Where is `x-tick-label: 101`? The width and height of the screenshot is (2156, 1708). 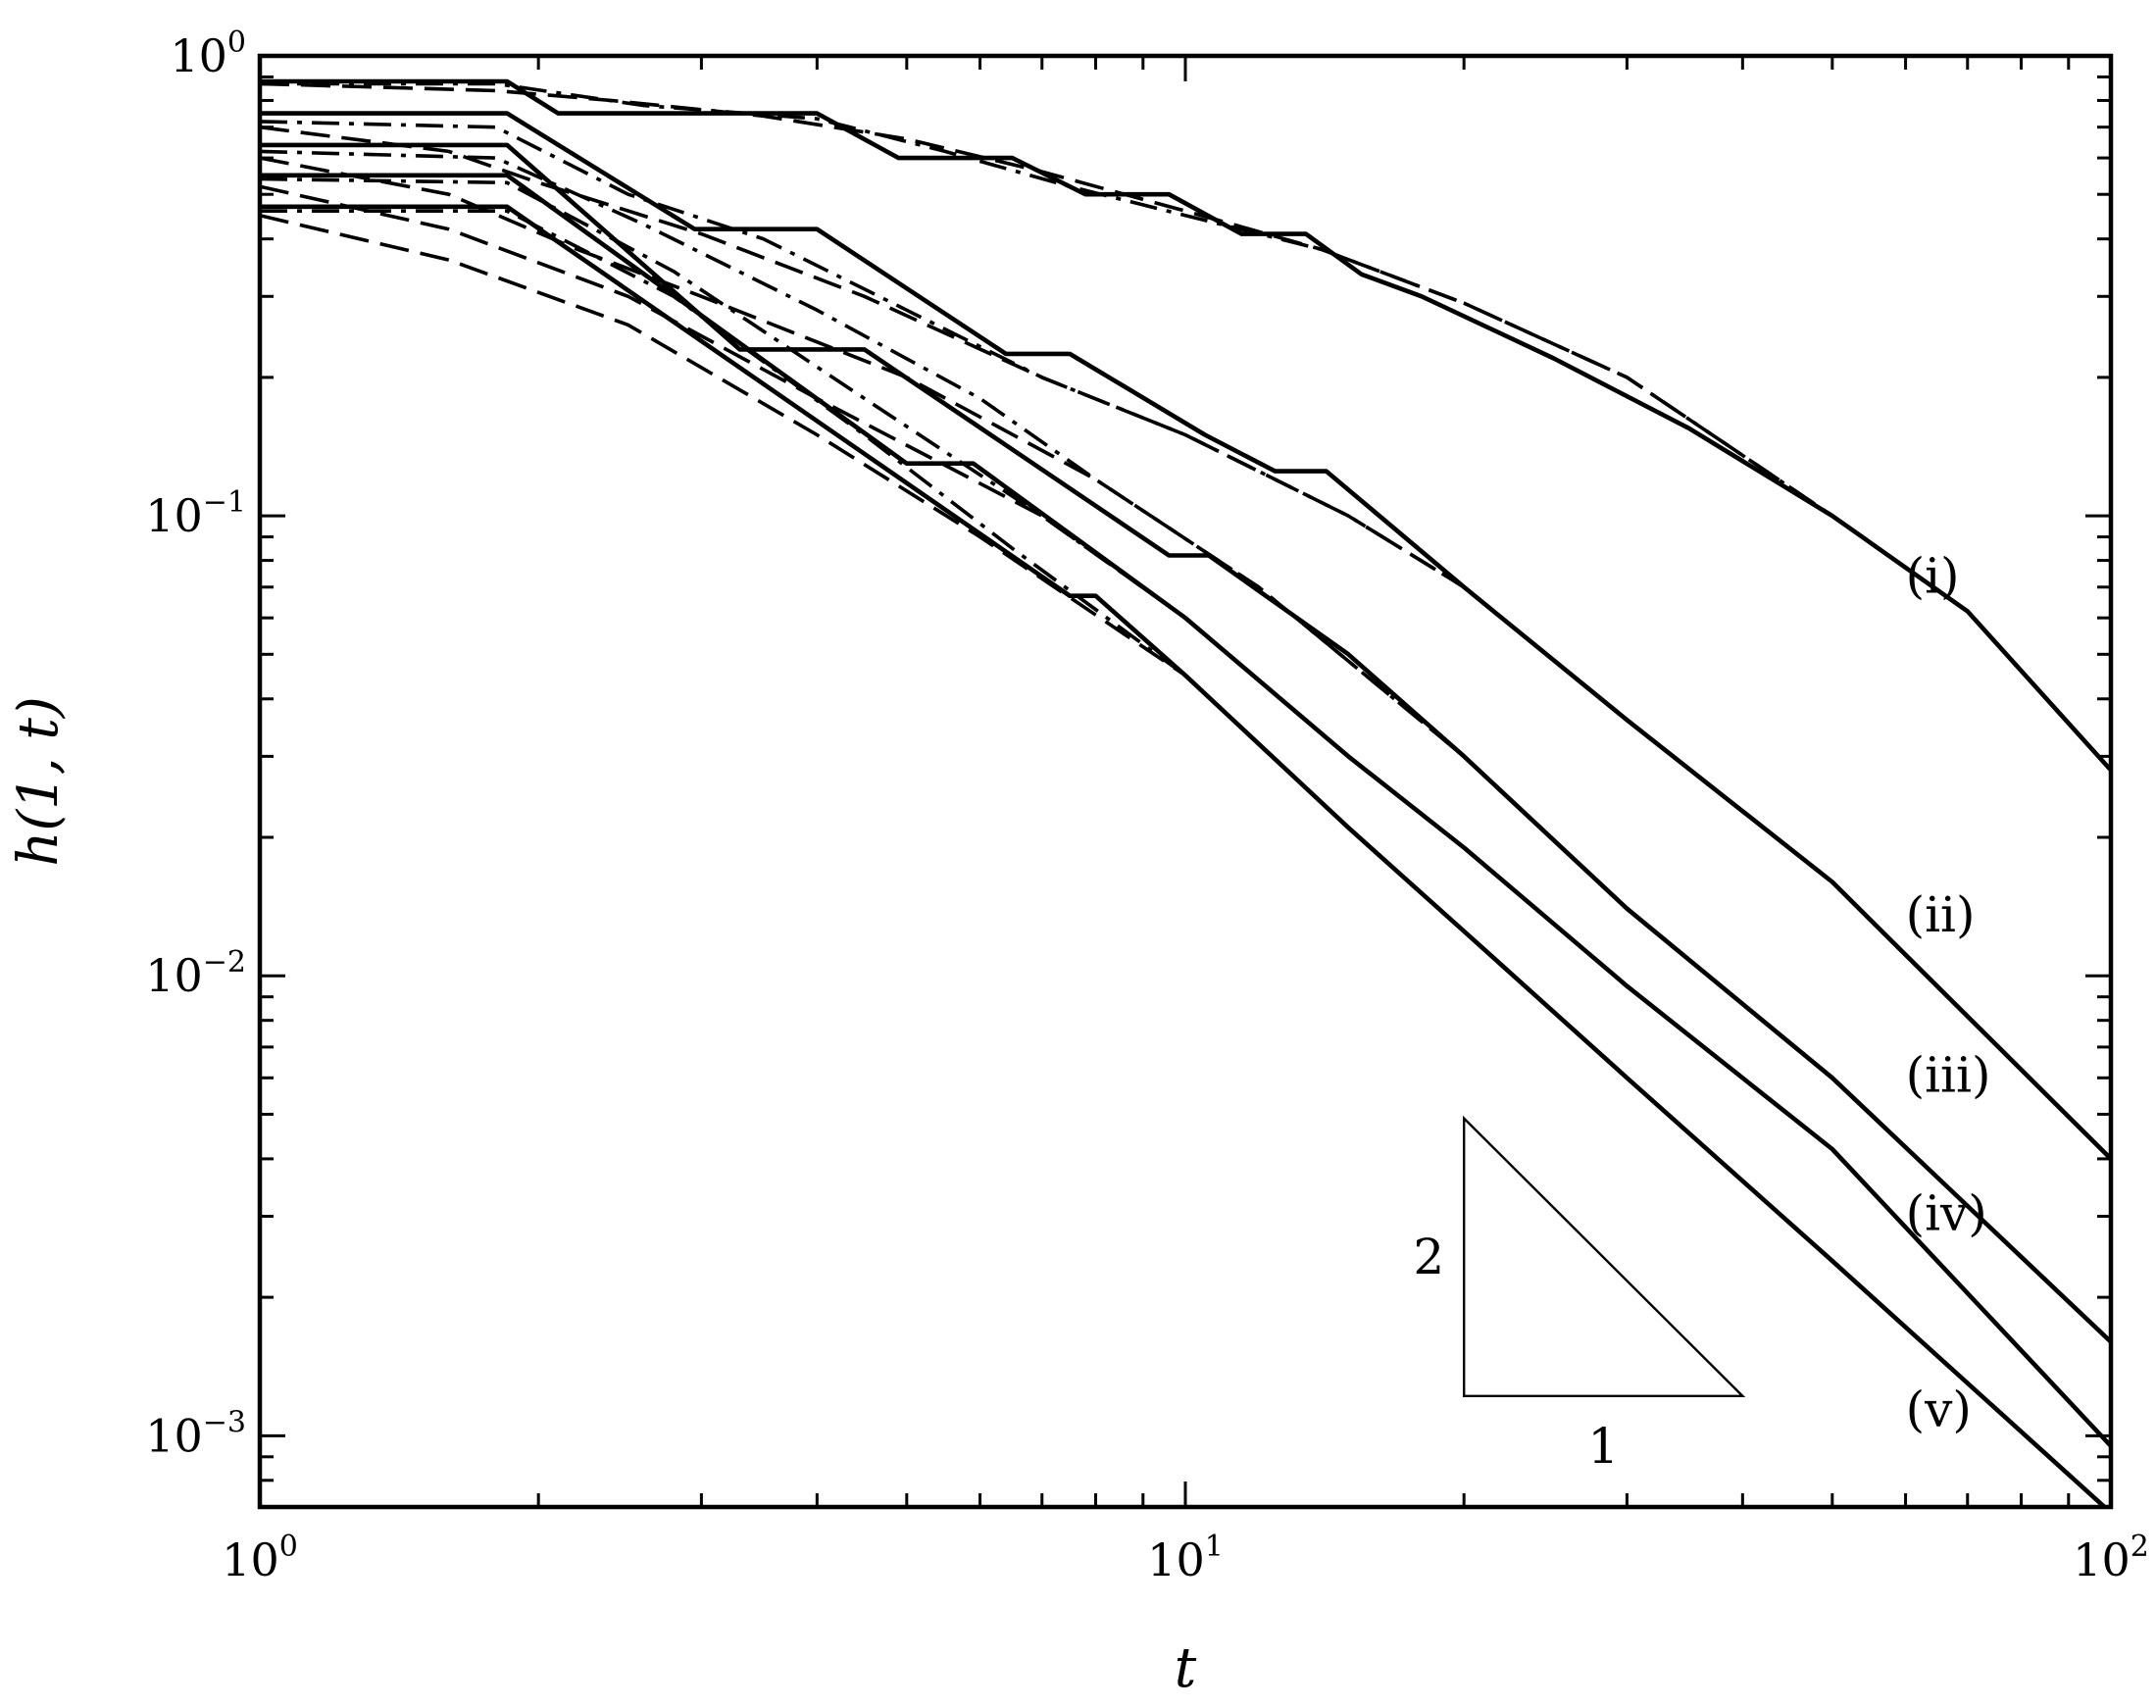
x-tick-label: 101 is located at coordinates (1185, 1558).